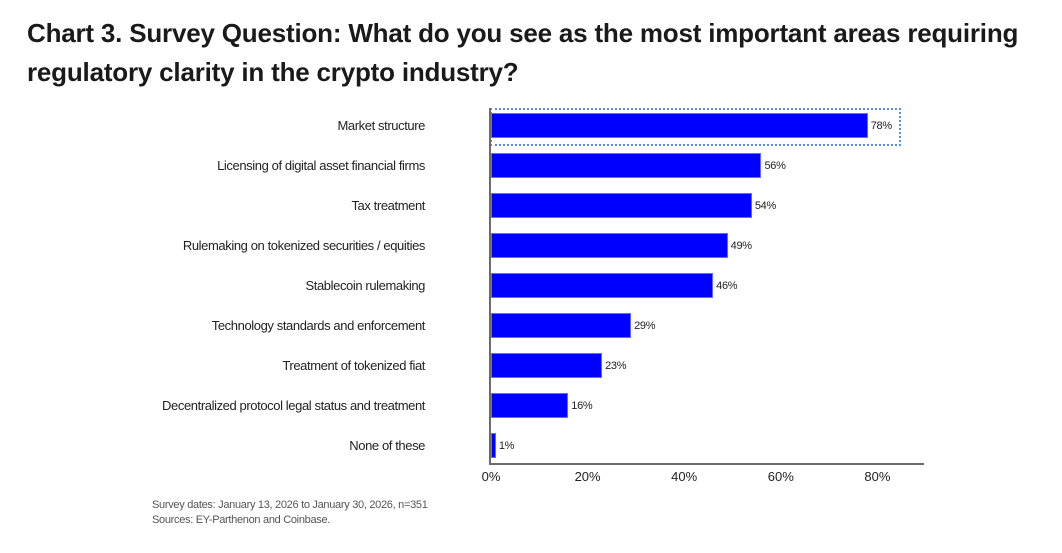 This screenshot has width=1062, height=553. What do you see at coordinates (491, 476) in the screenshot?
I see `x-tick-label: 0%` at bounding box center [491, 476].